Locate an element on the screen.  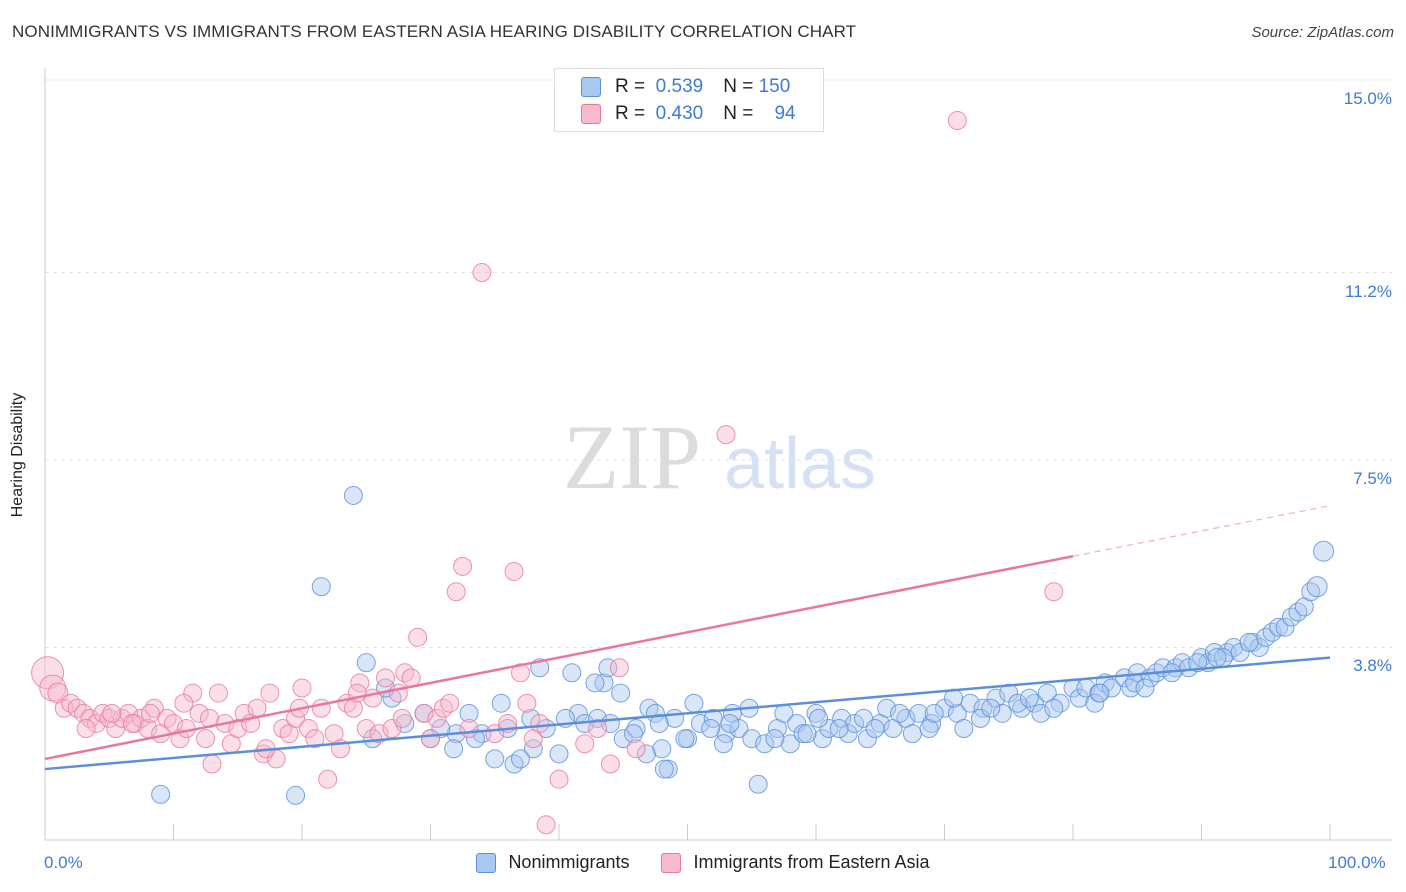
x-tick-max: 100.0% is located at coordinates (1357, 862).